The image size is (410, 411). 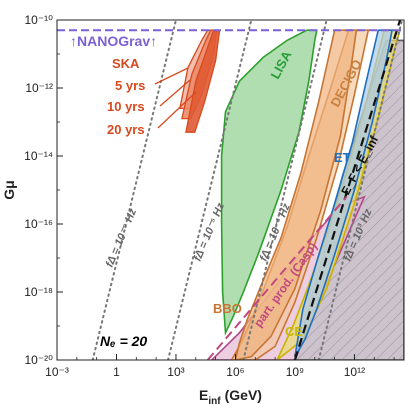 What do you see at coordinates (354, 372) in the screenshot?
I see `x-tick-label: 10¹²` at bounding box center [354, 372].